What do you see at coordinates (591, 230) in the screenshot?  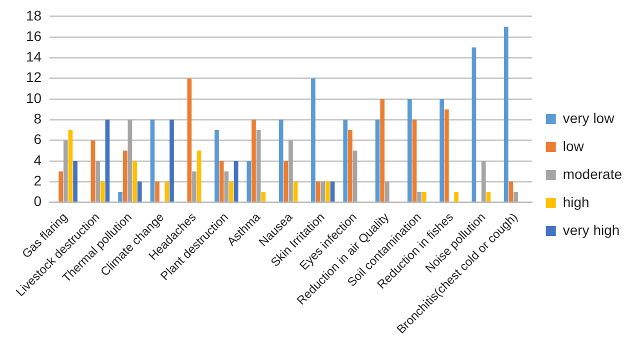 I see `legend-label: very high` at bounding box center [591, 230].